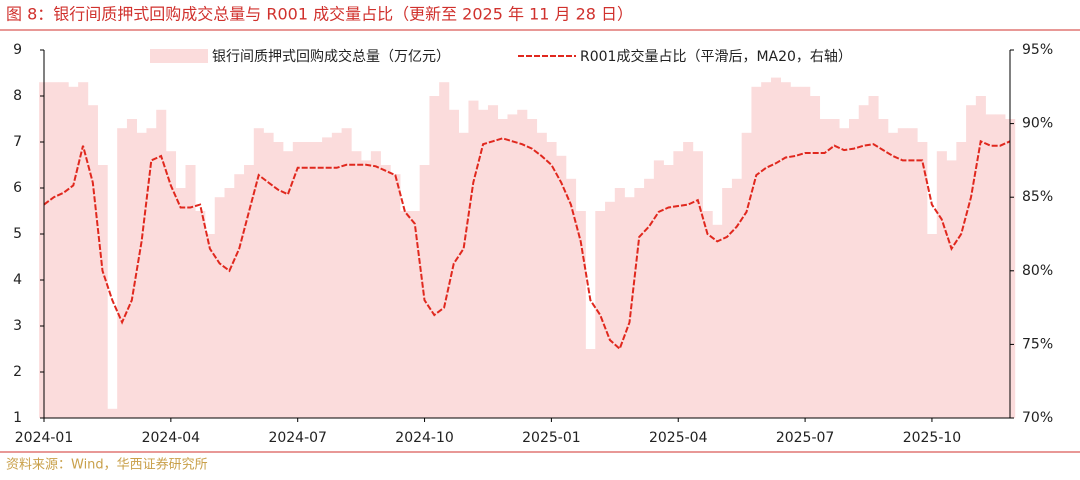 The image size is (1080, 480). What do you see at coordinates (17, 326) in the screenshot?
I see `y-tick-label: 3` at bounding box center [17, 326].